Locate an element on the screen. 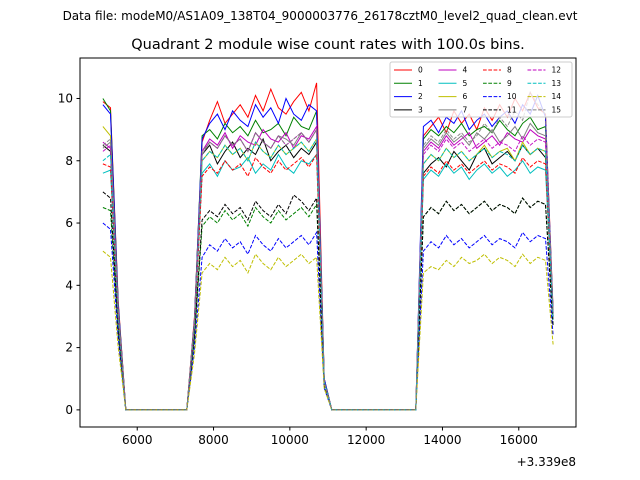 This screenshot has height=480, width=640. x-offset-text: +3.339e8 is located at coordinates (546, 462).